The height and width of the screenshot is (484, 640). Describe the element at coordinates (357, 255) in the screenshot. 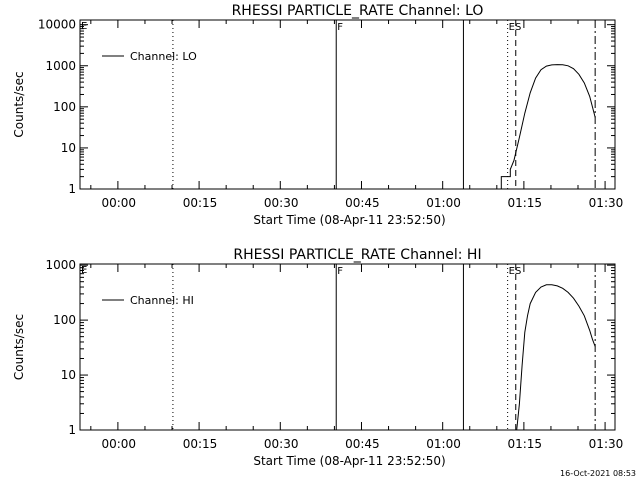

I see `chart-title: RHESSI PARTICLE_RATE Channel: HI` at that location.